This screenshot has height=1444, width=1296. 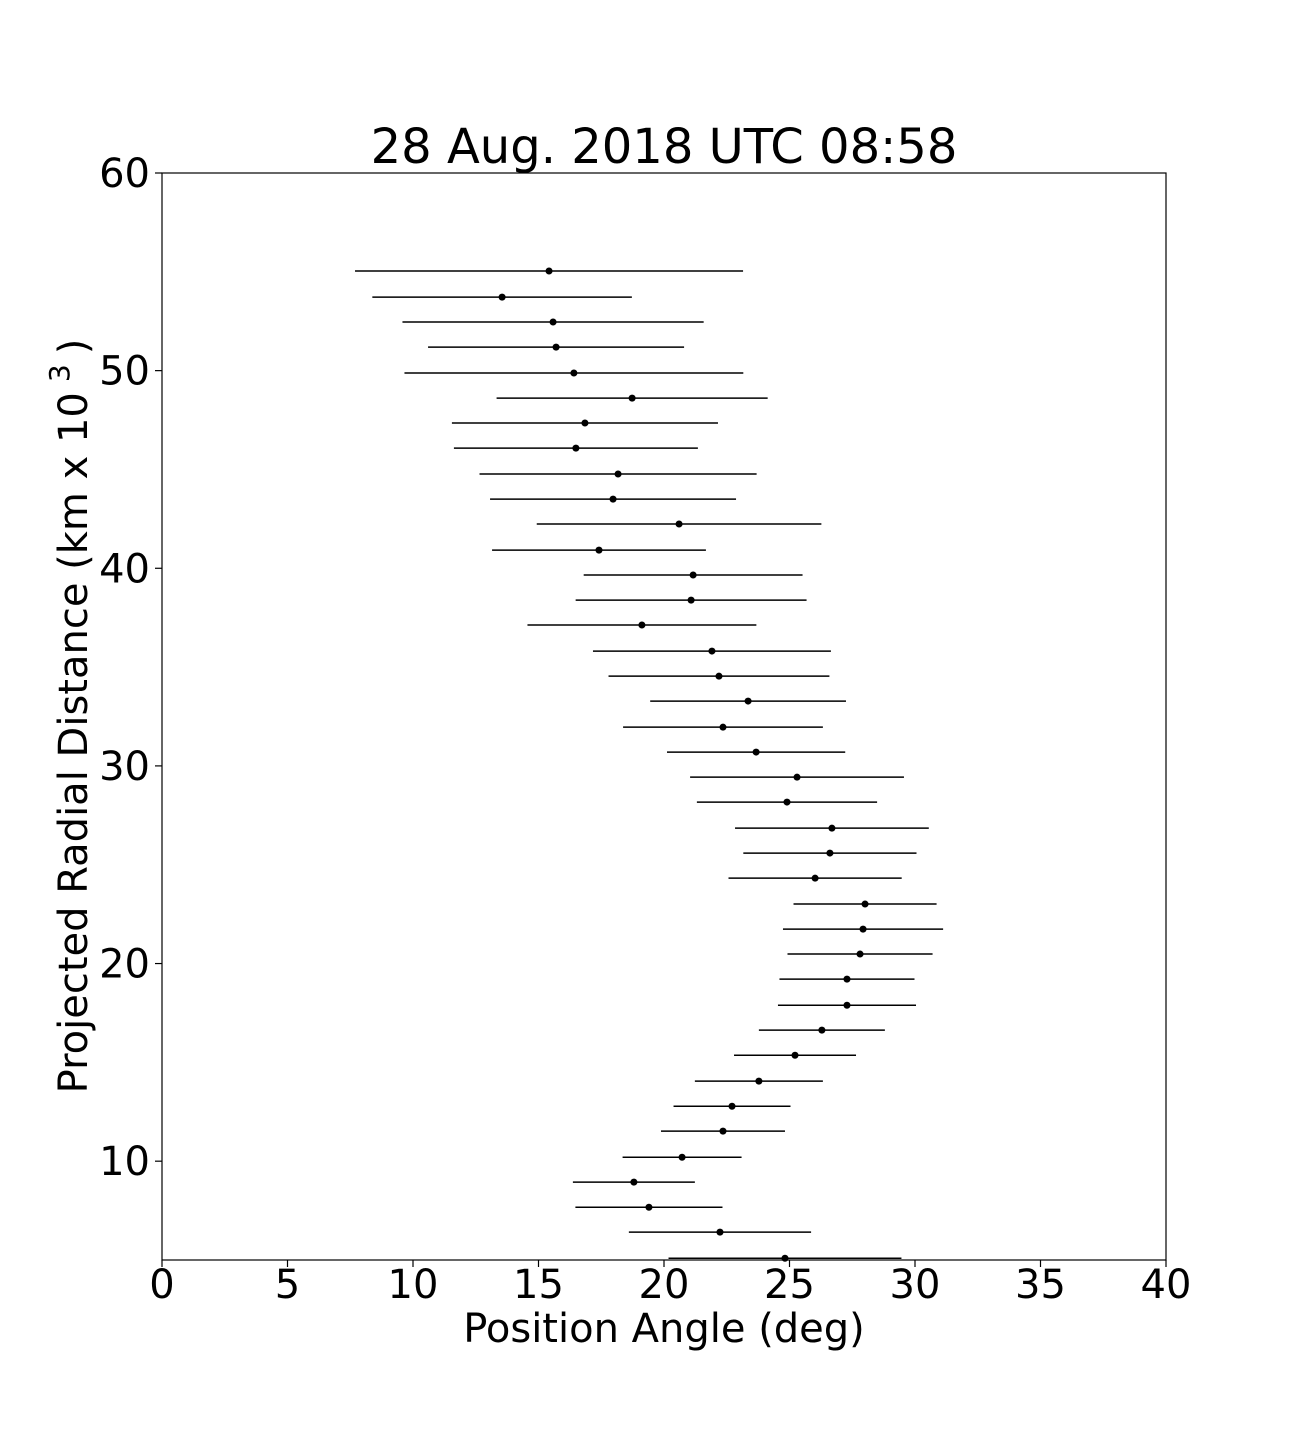 I want to click on x-tick-label: 35, so click(x=1040, y=1285).